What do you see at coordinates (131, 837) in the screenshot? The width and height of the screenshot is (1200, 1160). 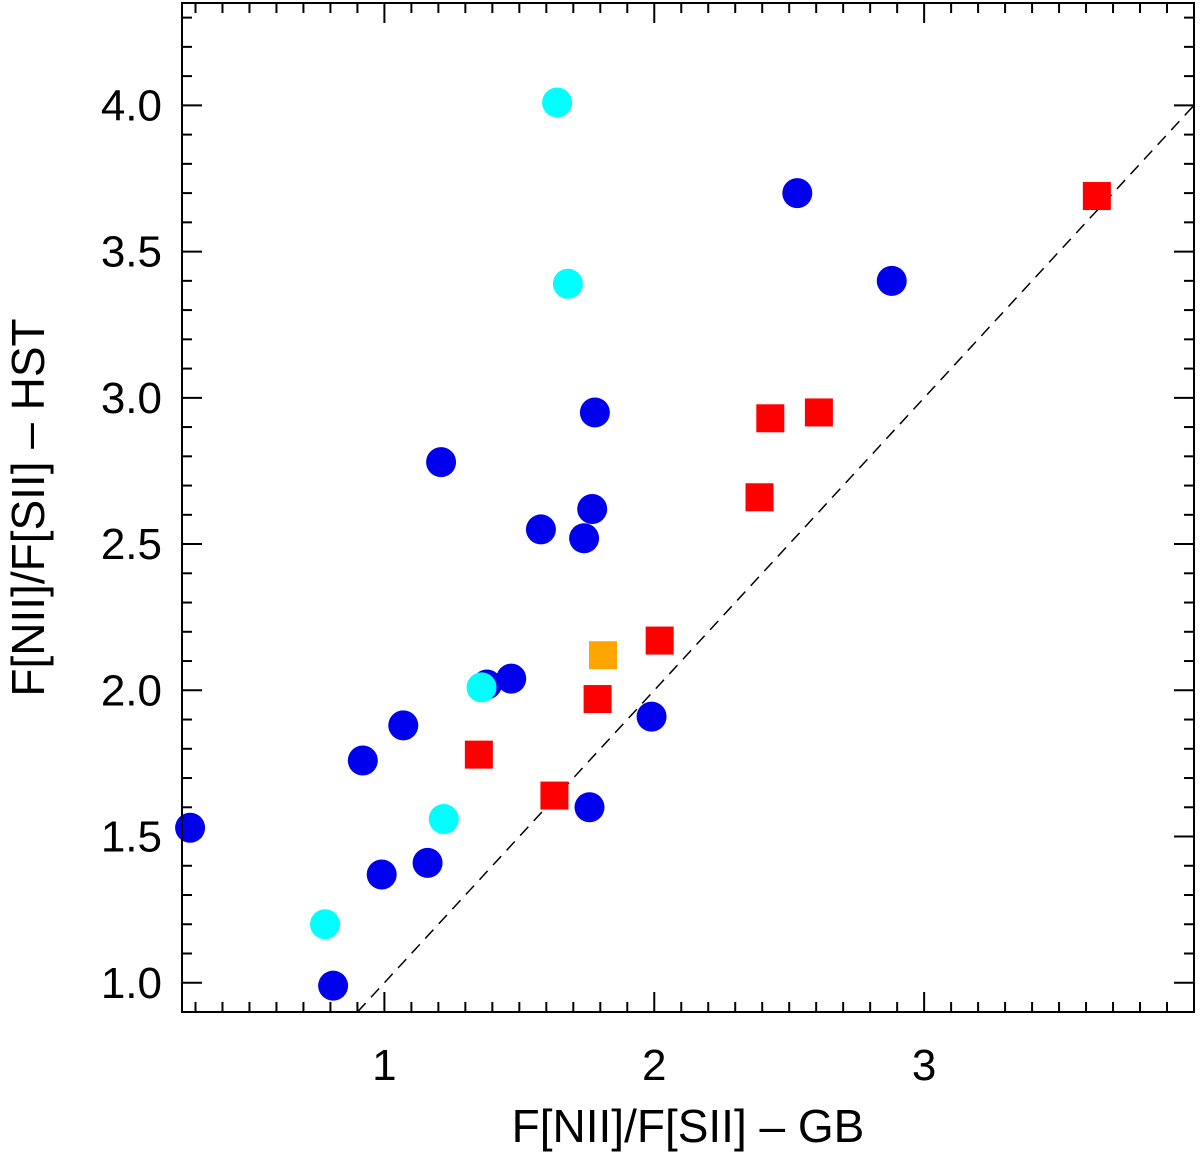 I see `y-tick-label: 1.5` at bounding box center [131, 837].